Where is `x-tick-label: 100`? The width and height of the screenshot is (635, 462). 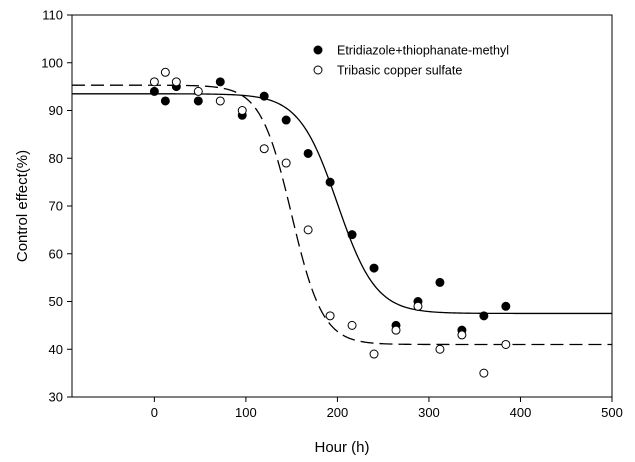 x-tick-label: 100 is located at coordinates (246, 412).